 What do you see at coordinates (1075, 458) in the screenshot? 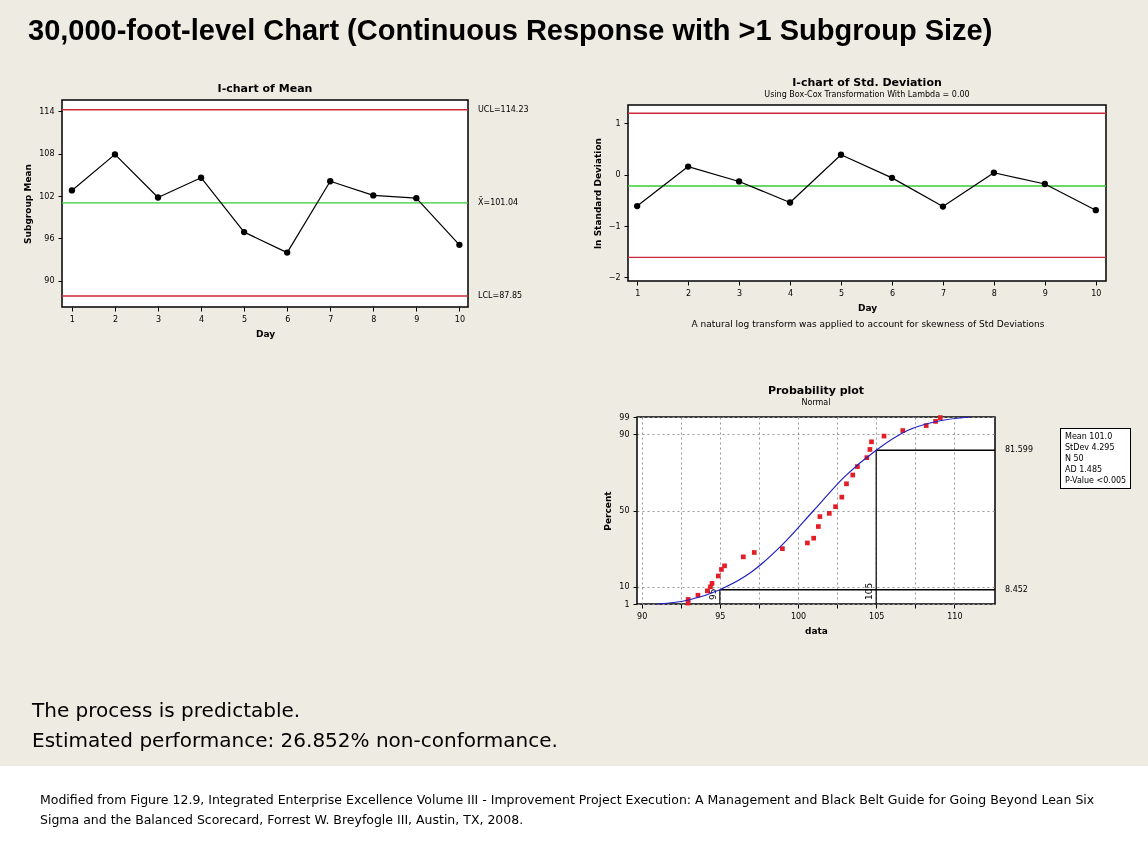
I see `text: N 50` at bounding box center [1075, 458].